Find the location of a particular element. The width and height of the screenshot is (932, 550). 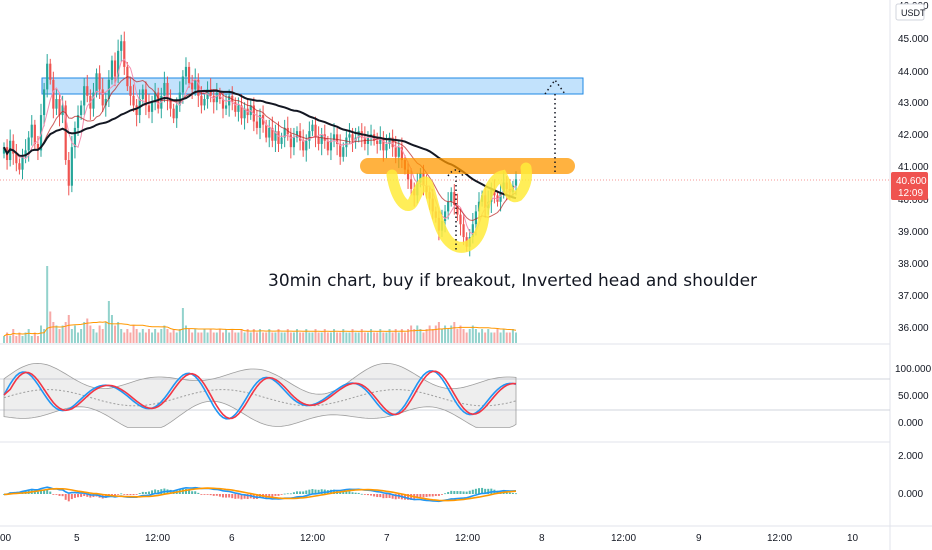

time-tick: 7 is located at coordinates (387, 538).